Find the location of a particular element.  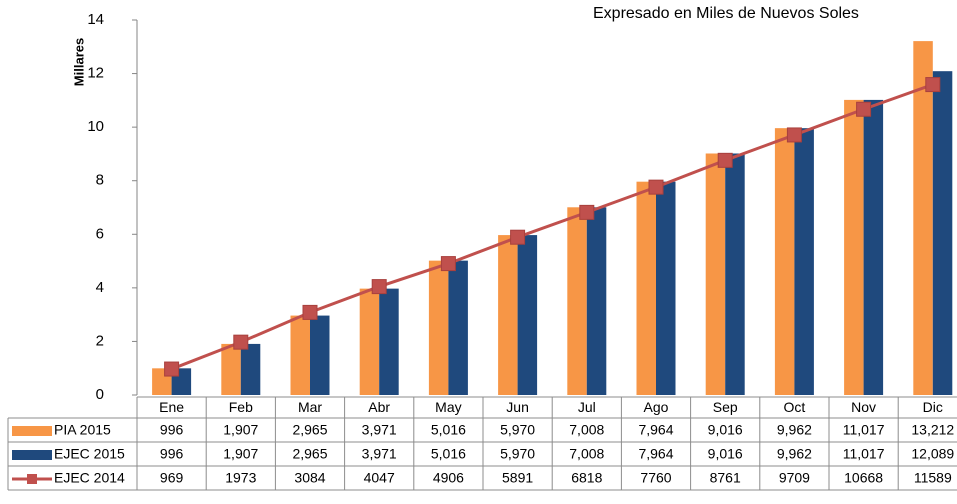

x-tick-label: Ago is located at coordinates (656, 407).